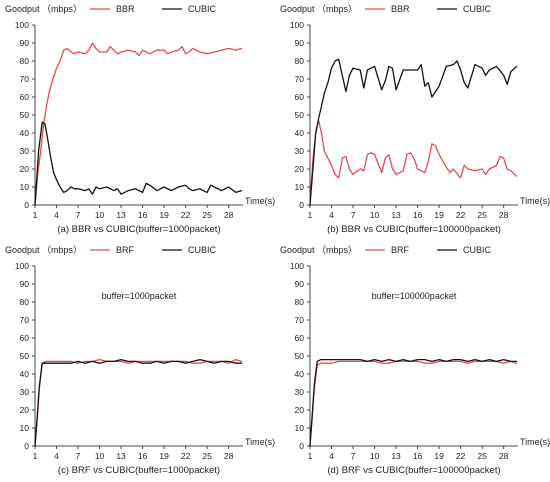  Describe the element at coordinates (414, 229) in the screenshot. I see `chart-caption: (b) BBR vs CUBIC(buffer=100000packet)` at that location.